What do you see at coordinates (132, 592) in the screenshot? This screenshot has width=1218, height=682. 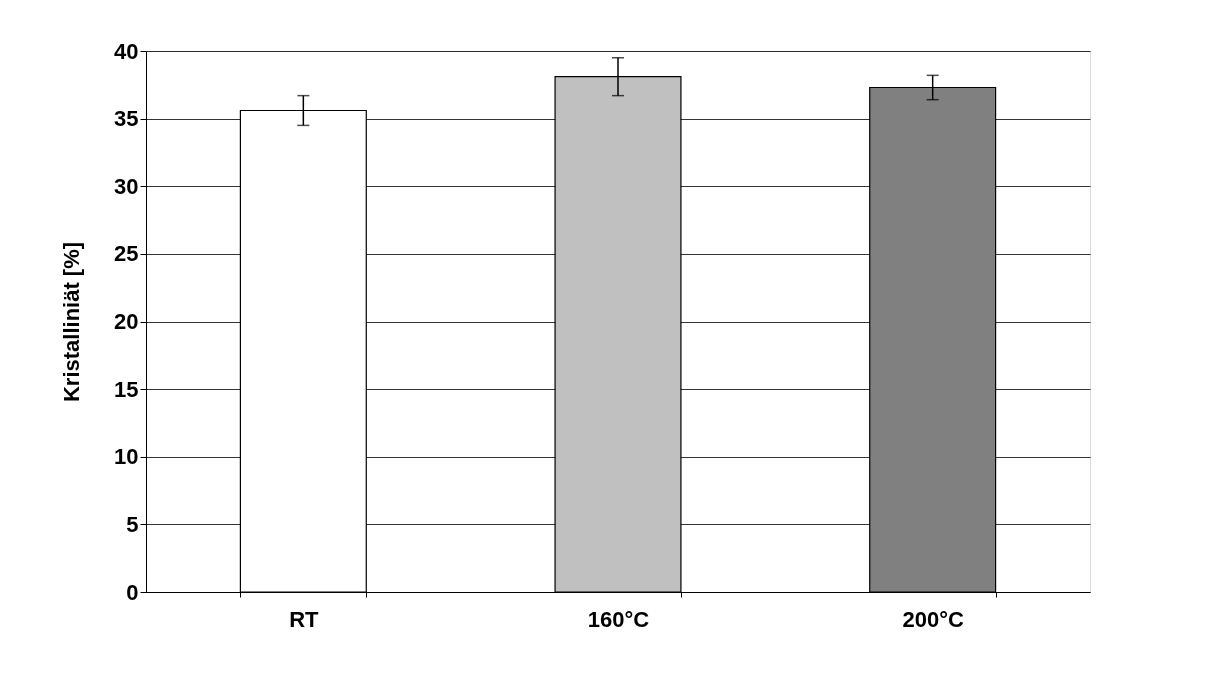 I see `y-tick-label: 0` at bounding box center [132, 592].